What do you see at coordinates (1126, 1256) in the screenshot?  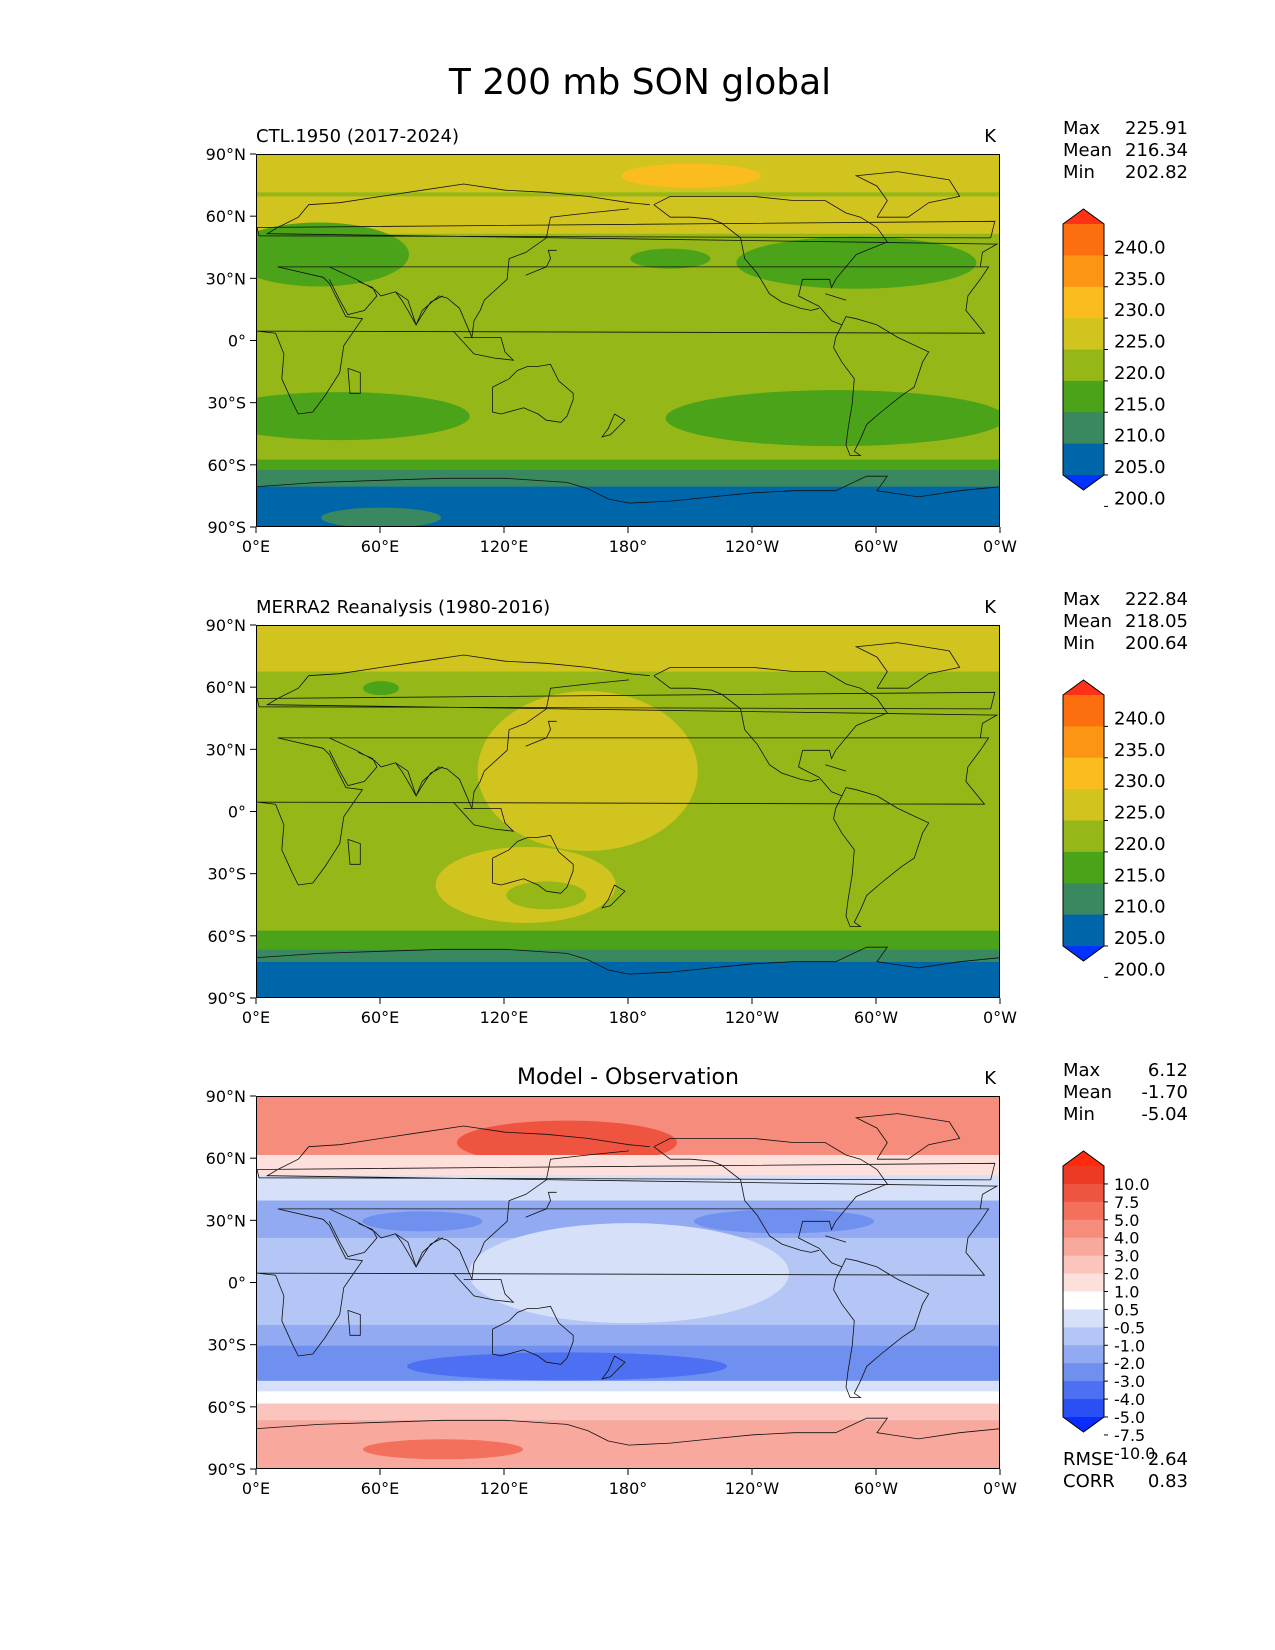 I see `colorbar-label: 3.0` at bounding box center [1126, 1256].